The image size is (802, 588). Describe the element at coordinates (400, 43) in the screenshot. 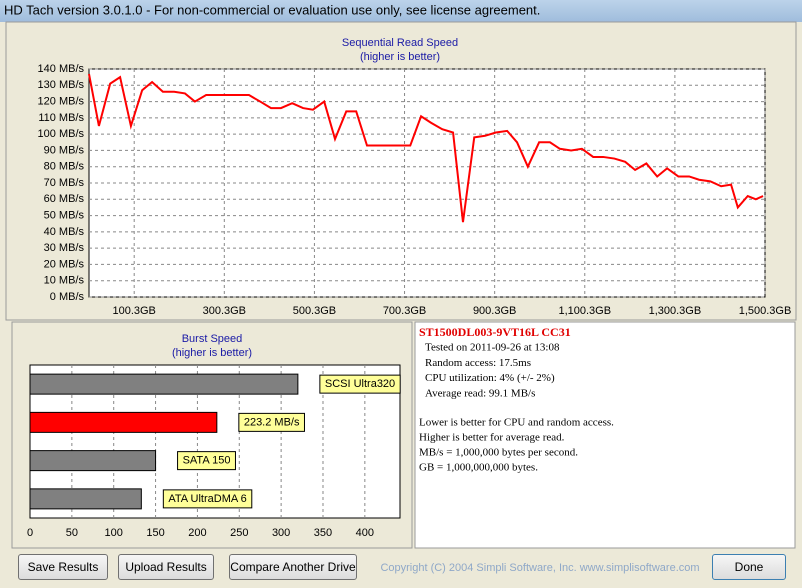

I see `chart-title: Sequential Read Speed` at that location.